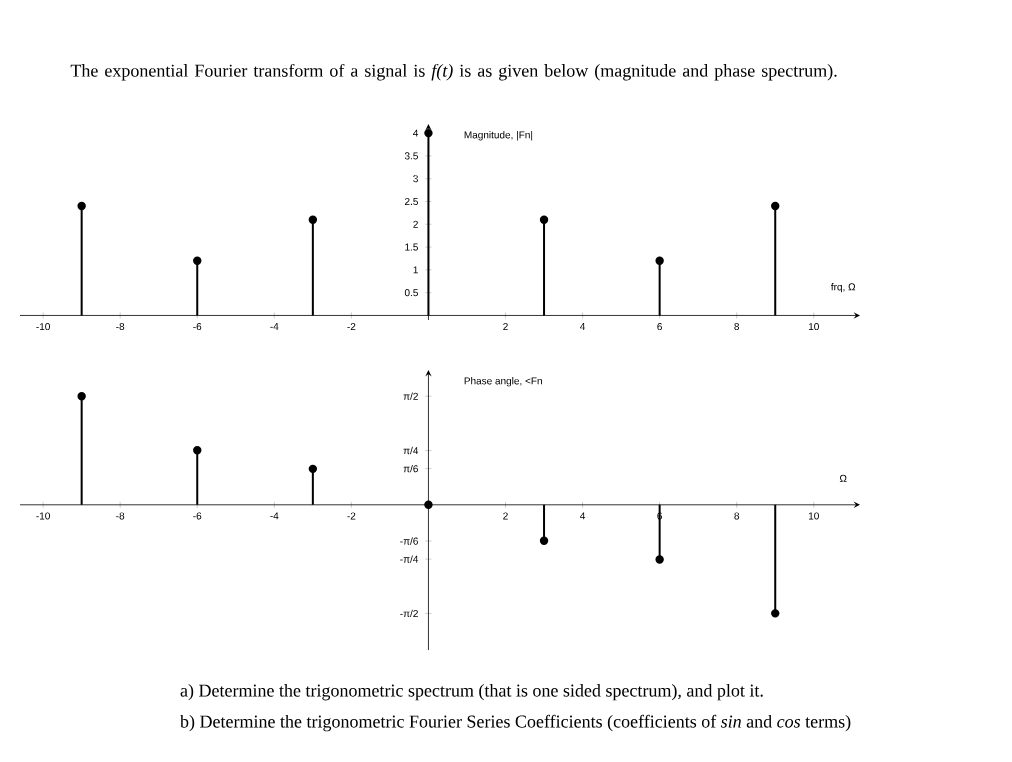 Image resolution: width=1012 pixels, height=762 pixels. What do you see at coordinates (515, 723) in the screenshot?
I see `text: b) Determine the trigonometric Fourier Series Coefficients (coefficients of sin and cos terms)` at bounding box center [515, 723].